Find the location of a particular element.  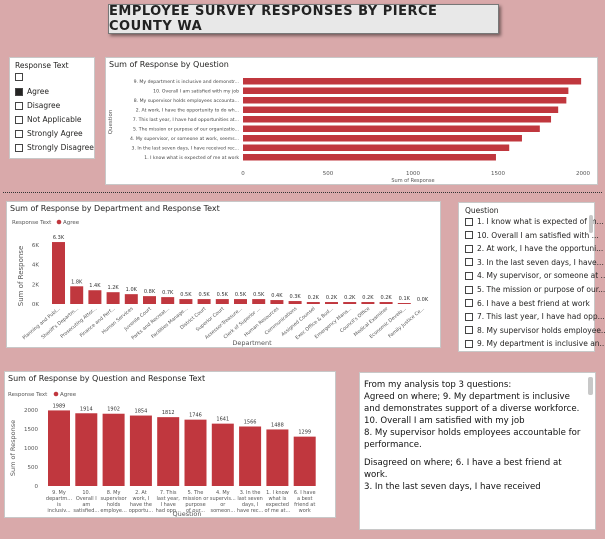

category-label: Council's Office is located at coordinates (355, 320).